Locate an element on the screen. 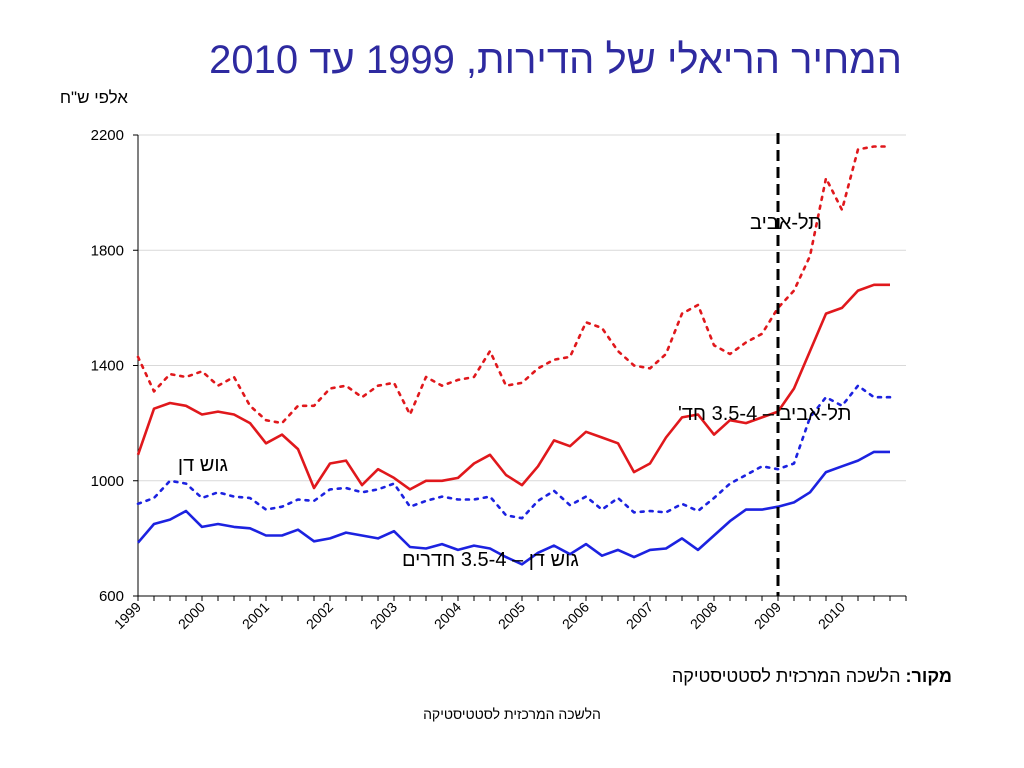  x-tick-label-2008: 2008 is located at coordinates (703, 615).